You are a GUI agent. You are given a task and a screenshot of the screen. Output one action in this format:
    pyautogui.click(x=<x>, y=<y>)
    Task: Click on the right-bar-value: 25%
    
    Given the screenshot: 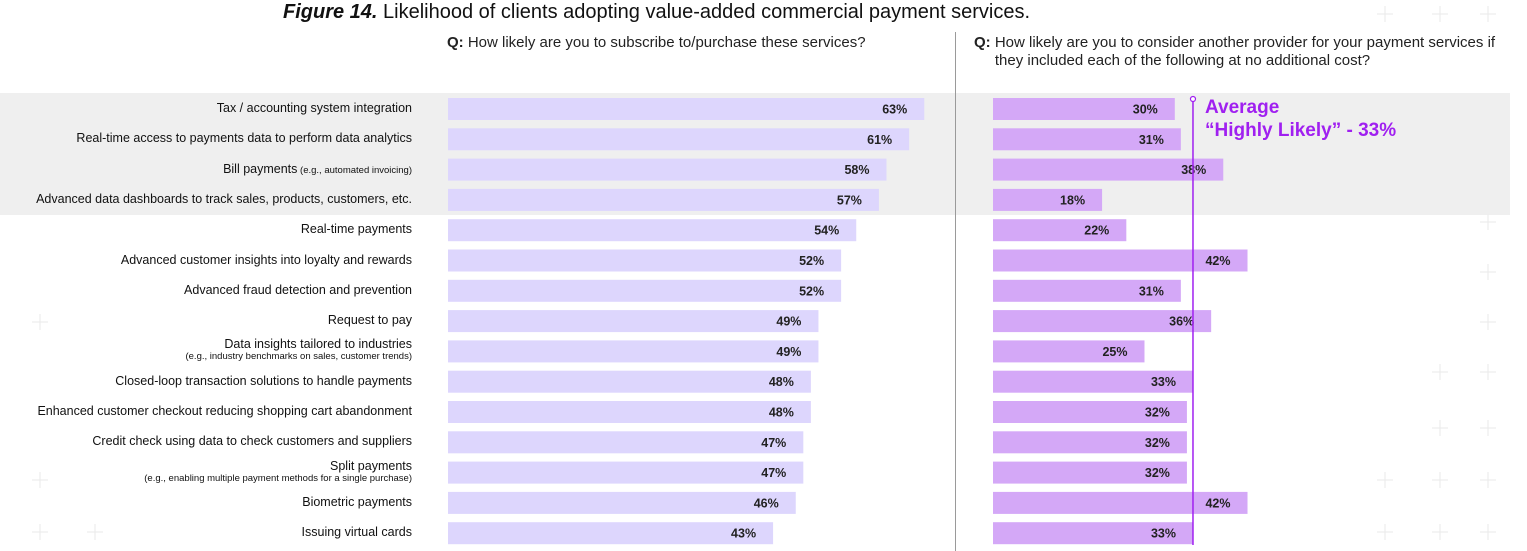 What is the action you would take?
    pyautogui.click(x=1114, y=352)
    